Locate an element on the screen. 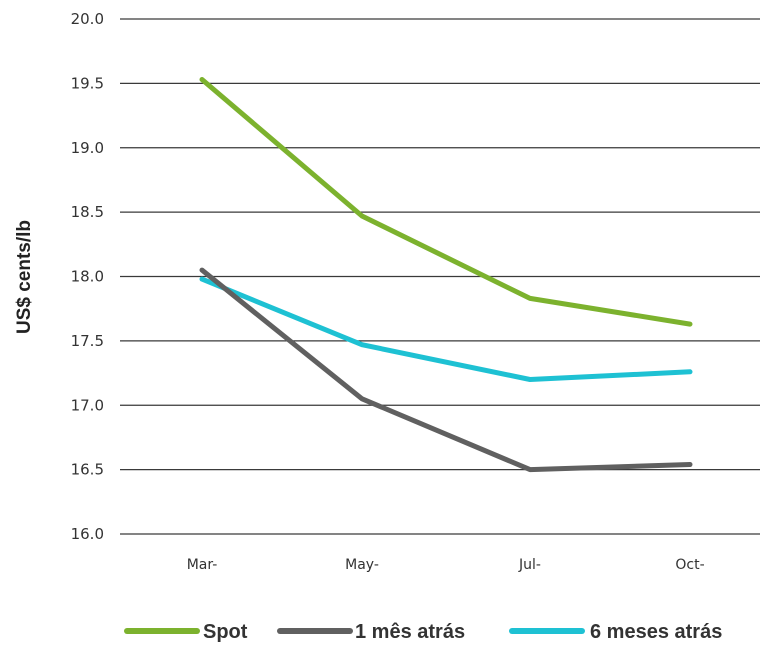 Image resolution: width=774 pixels, height=649 pixels. legend-label: Spot is located at coordinates (225, 632).